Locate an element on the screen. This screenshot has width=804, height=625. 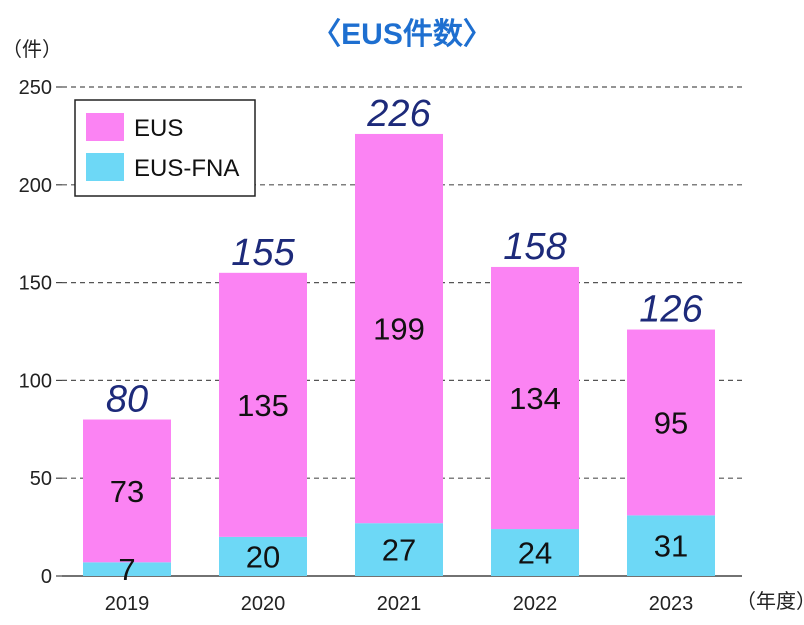
y-tick-label: 250 is located at coordinates (35, 88).